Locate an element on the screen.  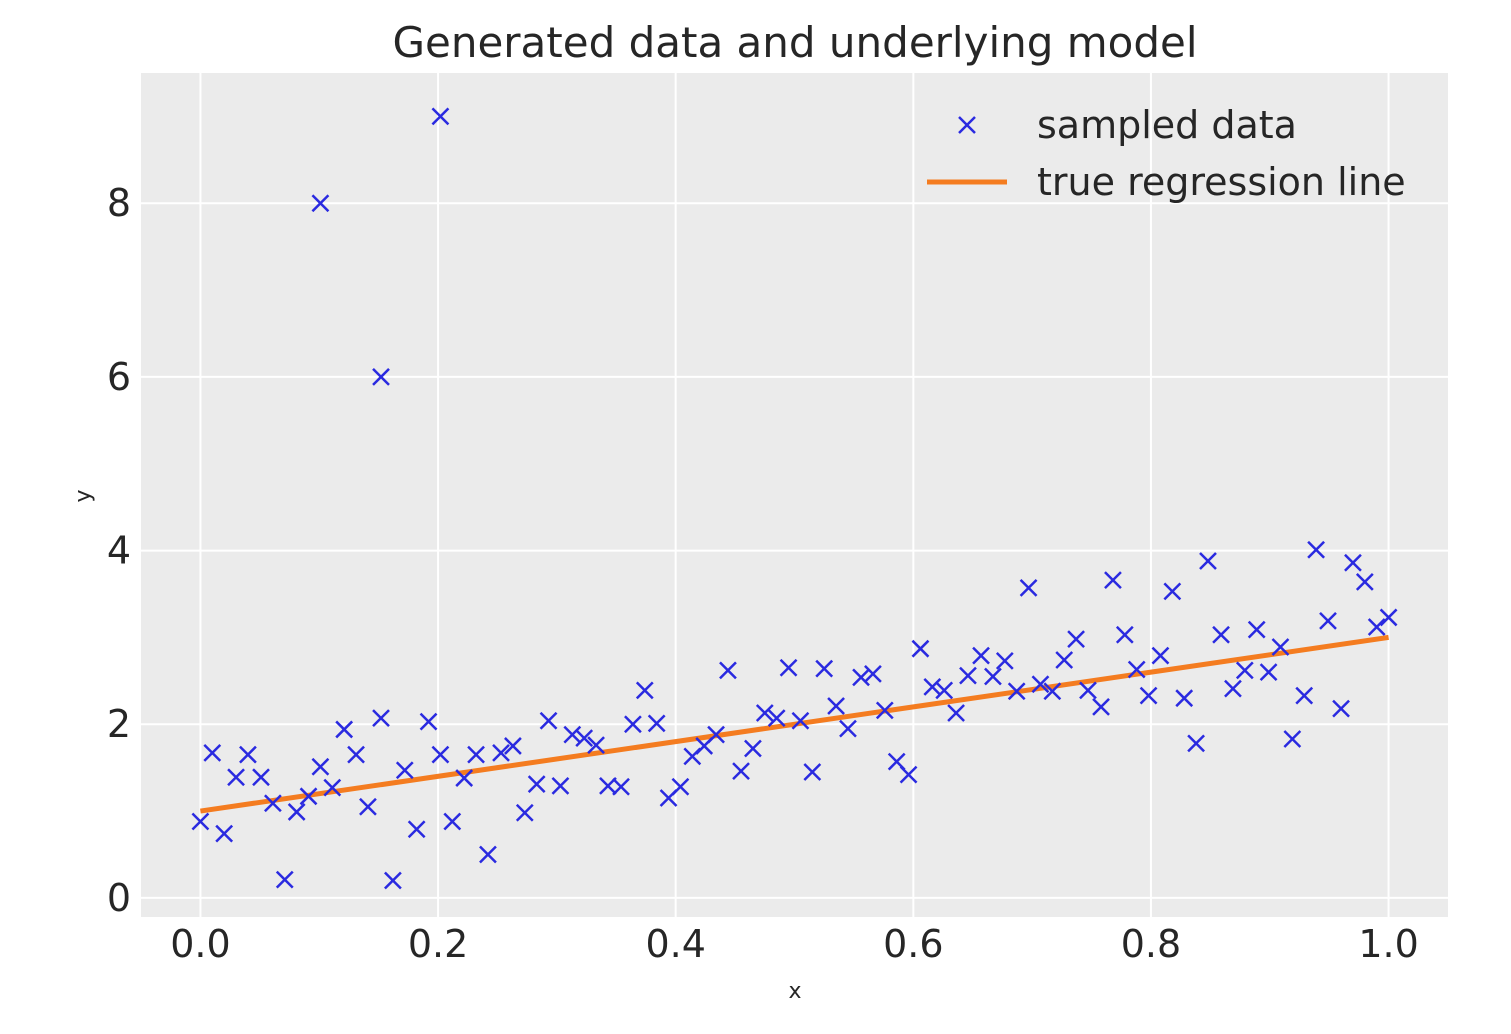
legend: sampled data true regression line is located at coordinates (1166, 153).